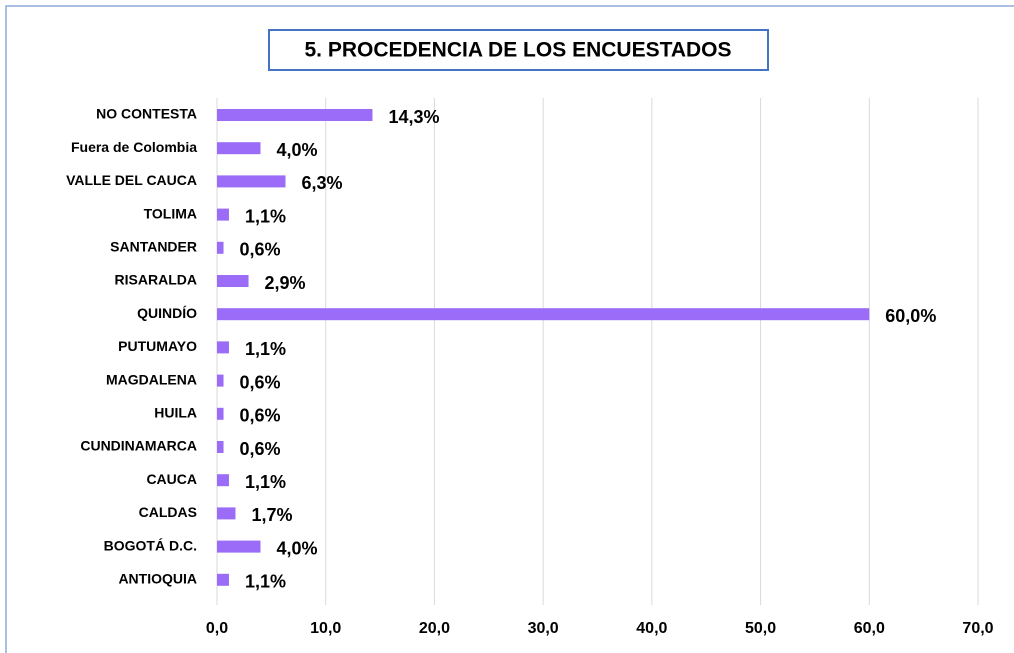 The height and width of the screenshot is (653, 1014). I want to click on x-tick-label: 10,0, so click(325, 628).